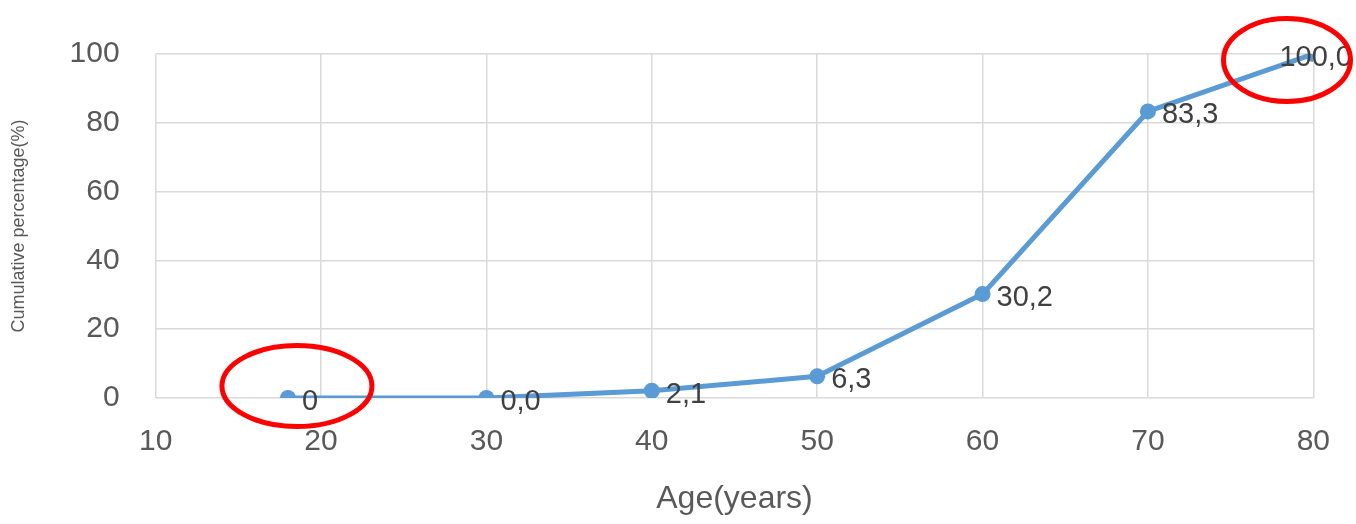  I want to click on x-axis-title: Age(years), so click(734, 496).